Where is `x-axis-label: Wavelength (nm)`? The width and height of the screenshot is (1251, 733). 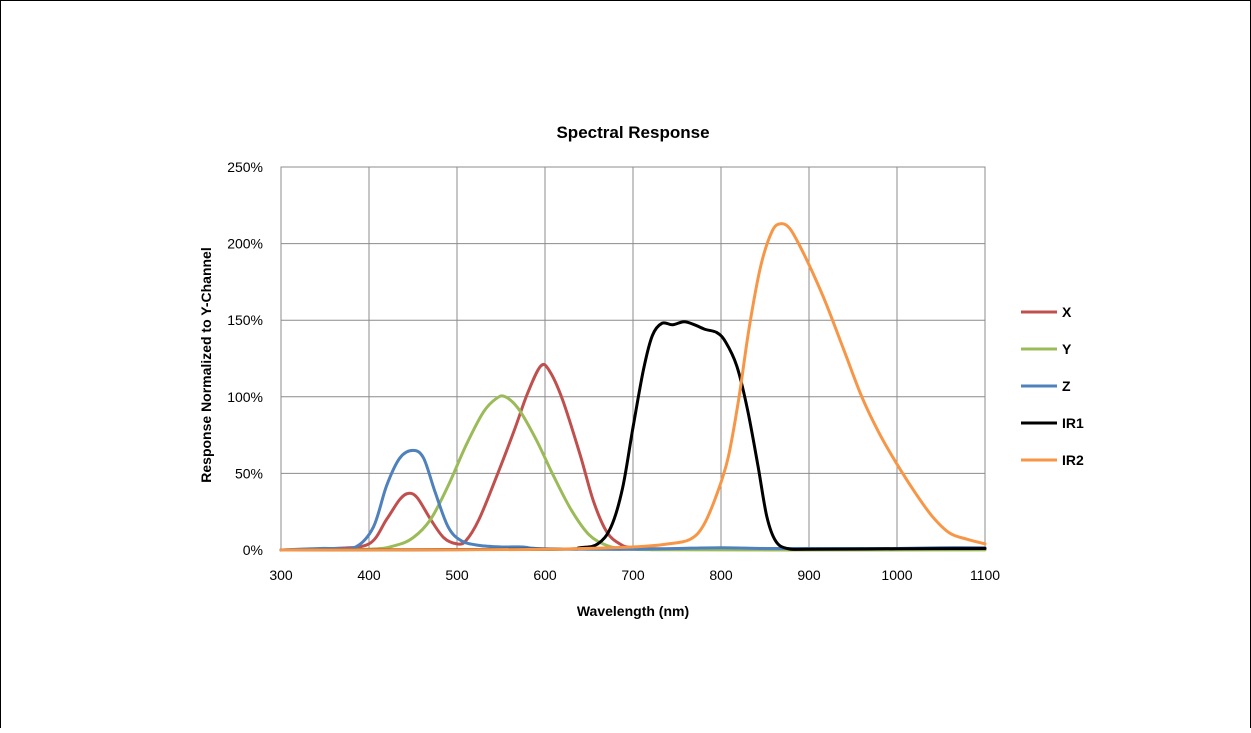
x-axis-label: Wavelength (nm) is located at coordinates (633, 611).